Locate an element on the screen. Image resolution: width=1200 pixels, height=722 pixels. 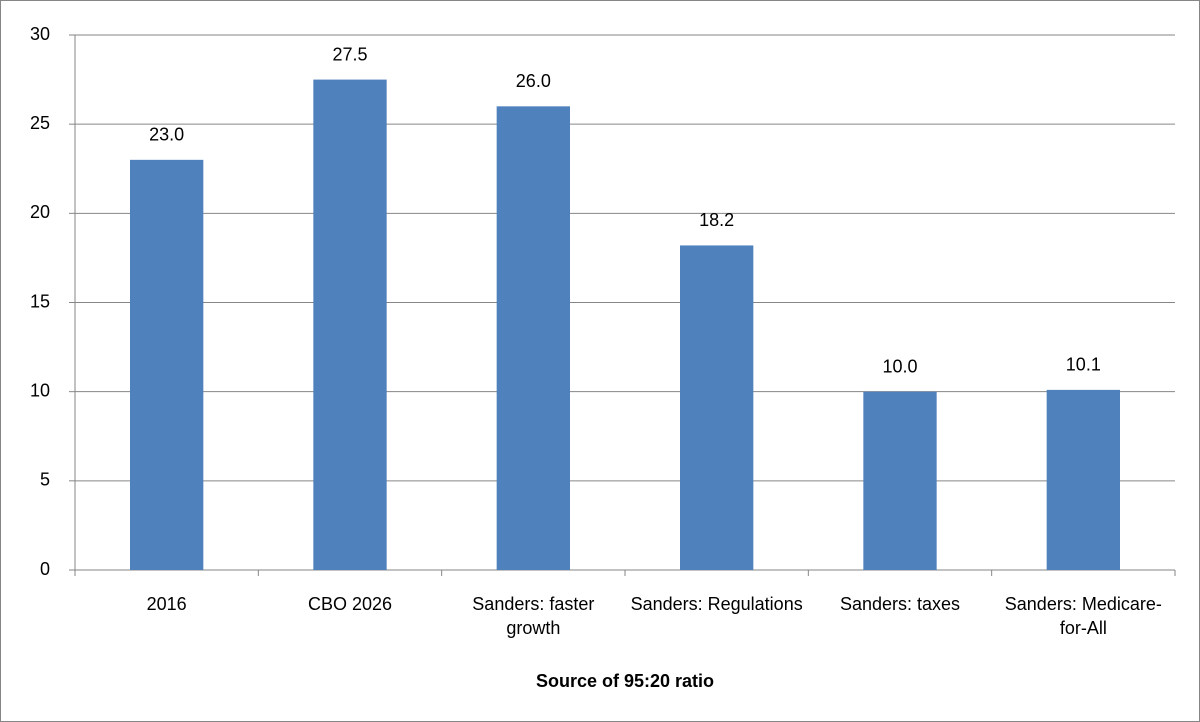
x-tick-label: CBO 2026 is located at coordinates (350, 604).